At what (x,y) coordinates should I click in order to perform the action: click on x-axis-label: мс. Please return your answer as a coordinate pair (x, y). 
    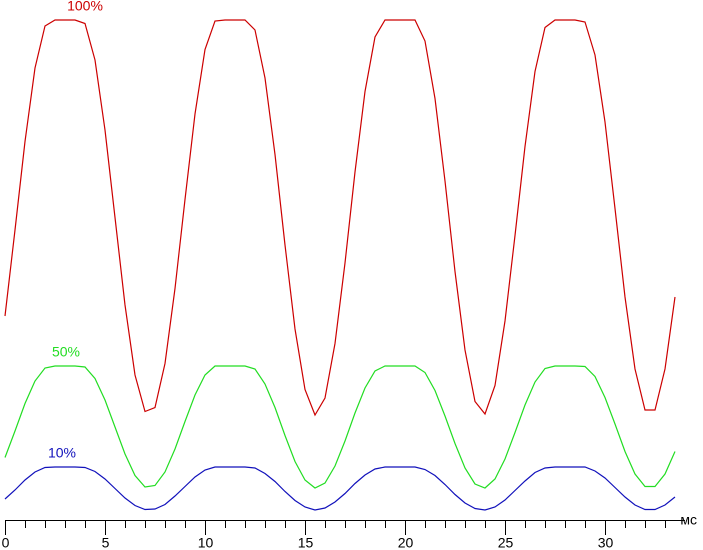
    Looking at the image, I should click on (688, 520).